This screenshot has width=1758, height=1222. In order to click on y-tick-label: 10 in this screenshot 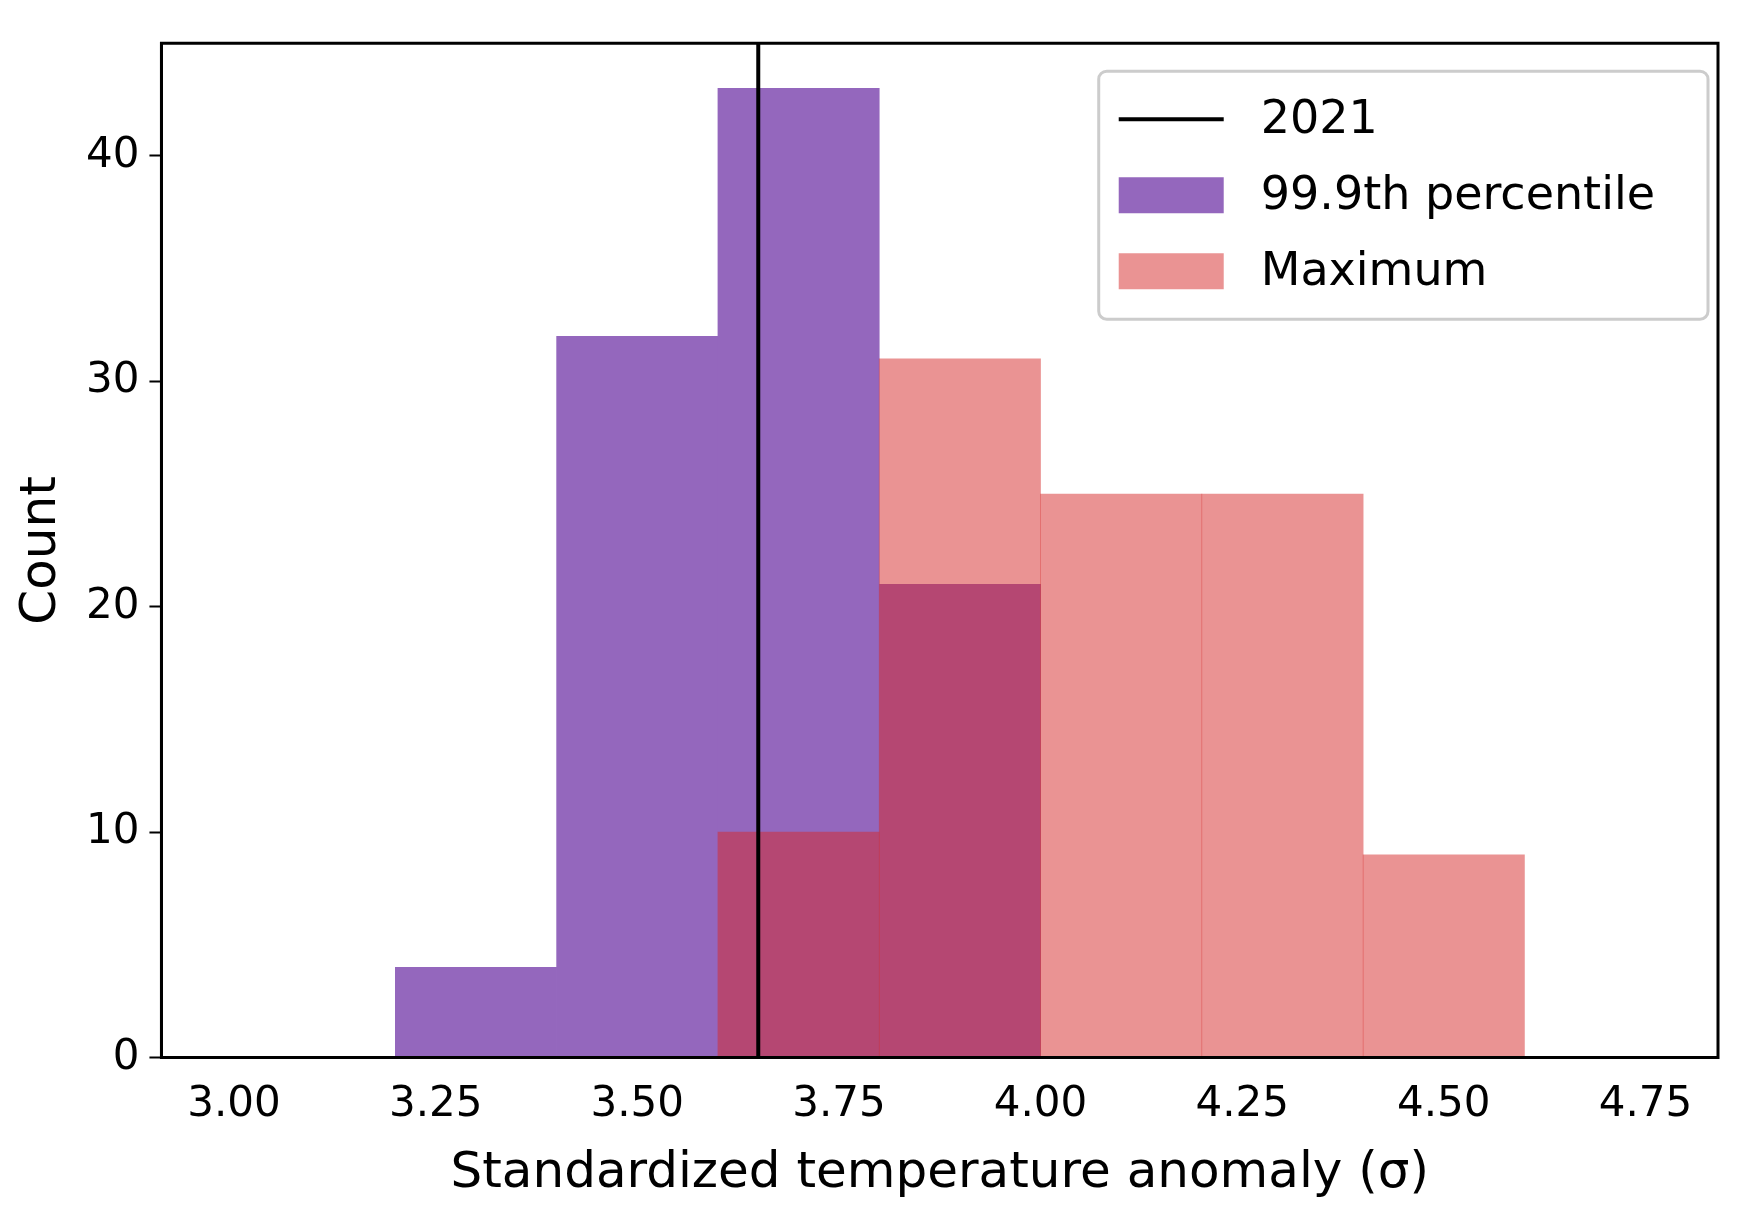, I will do `click(112, 829)`.